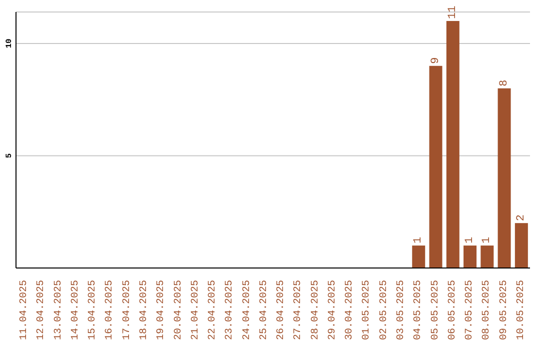 Image resolution: width=540 pixels, height=340 pixels. What do you see at coordinates (487, 310) in the screenshot?
I see `x-tick-label: 08.05.2025` at bounding box center [487, 310].